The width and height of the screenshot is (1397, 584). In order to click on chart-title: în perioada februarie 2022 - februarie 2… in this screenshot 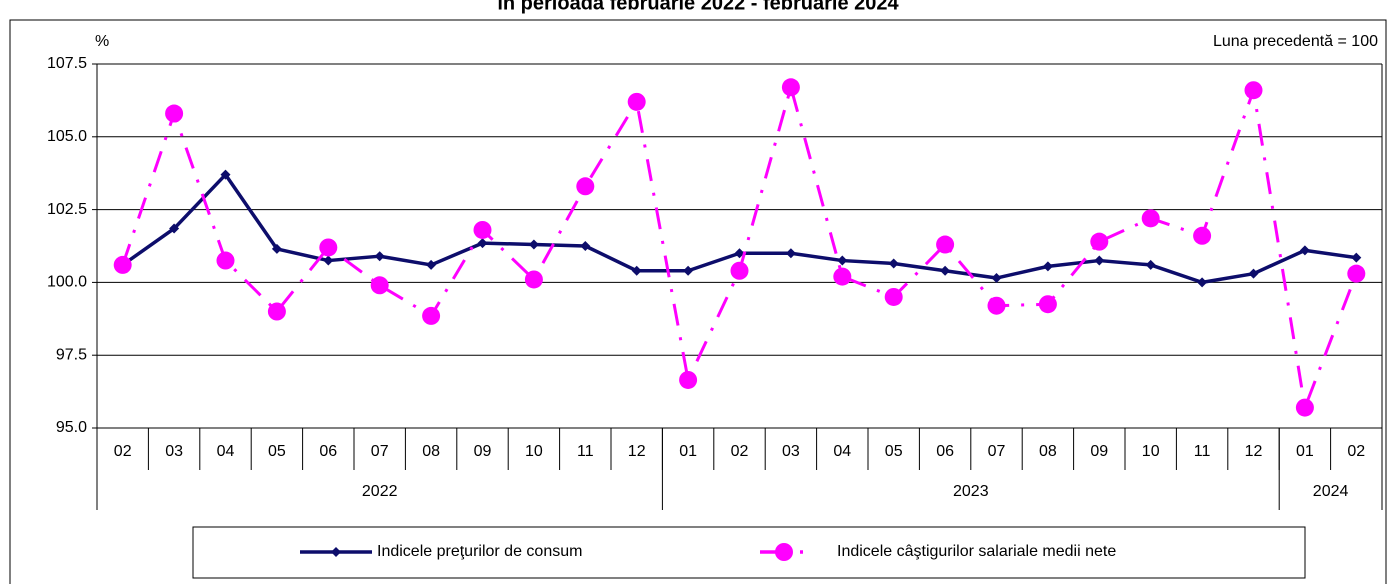, I will do `click(697, 7)`.